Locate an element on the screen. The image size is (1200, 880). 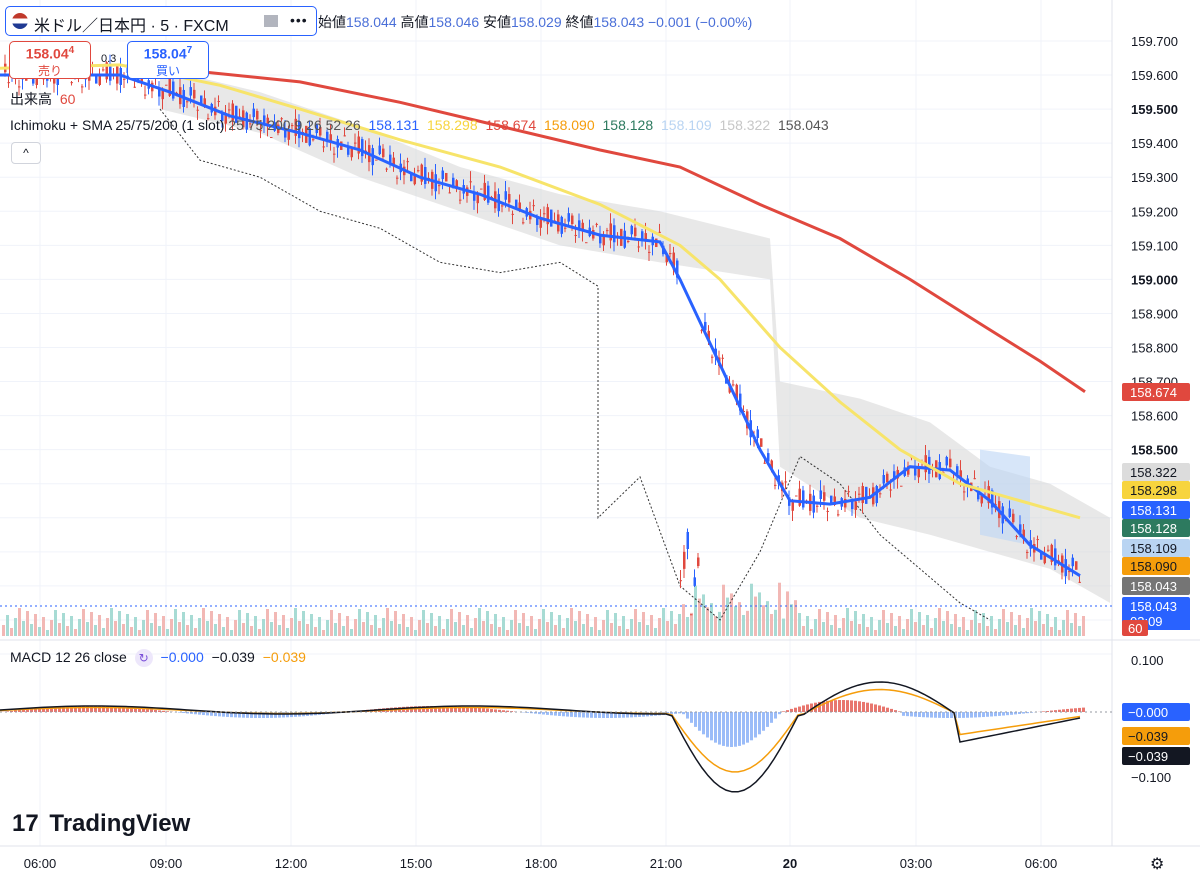
flag-marker-icon is located at coordinates (271, 21).